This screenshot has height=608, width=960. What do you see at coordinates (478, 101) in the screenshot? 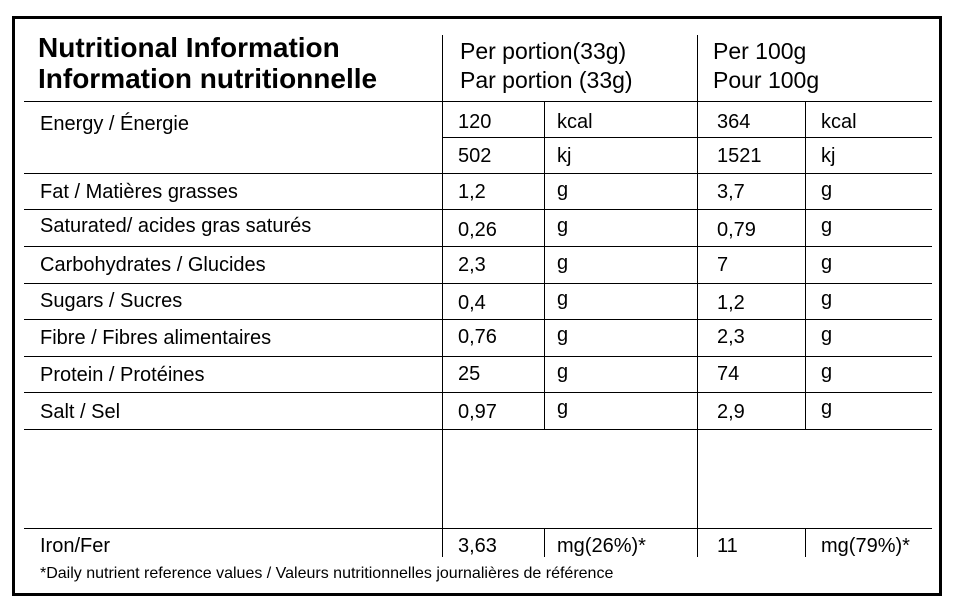
I see `divider-header` at bounding box center [478, 101].